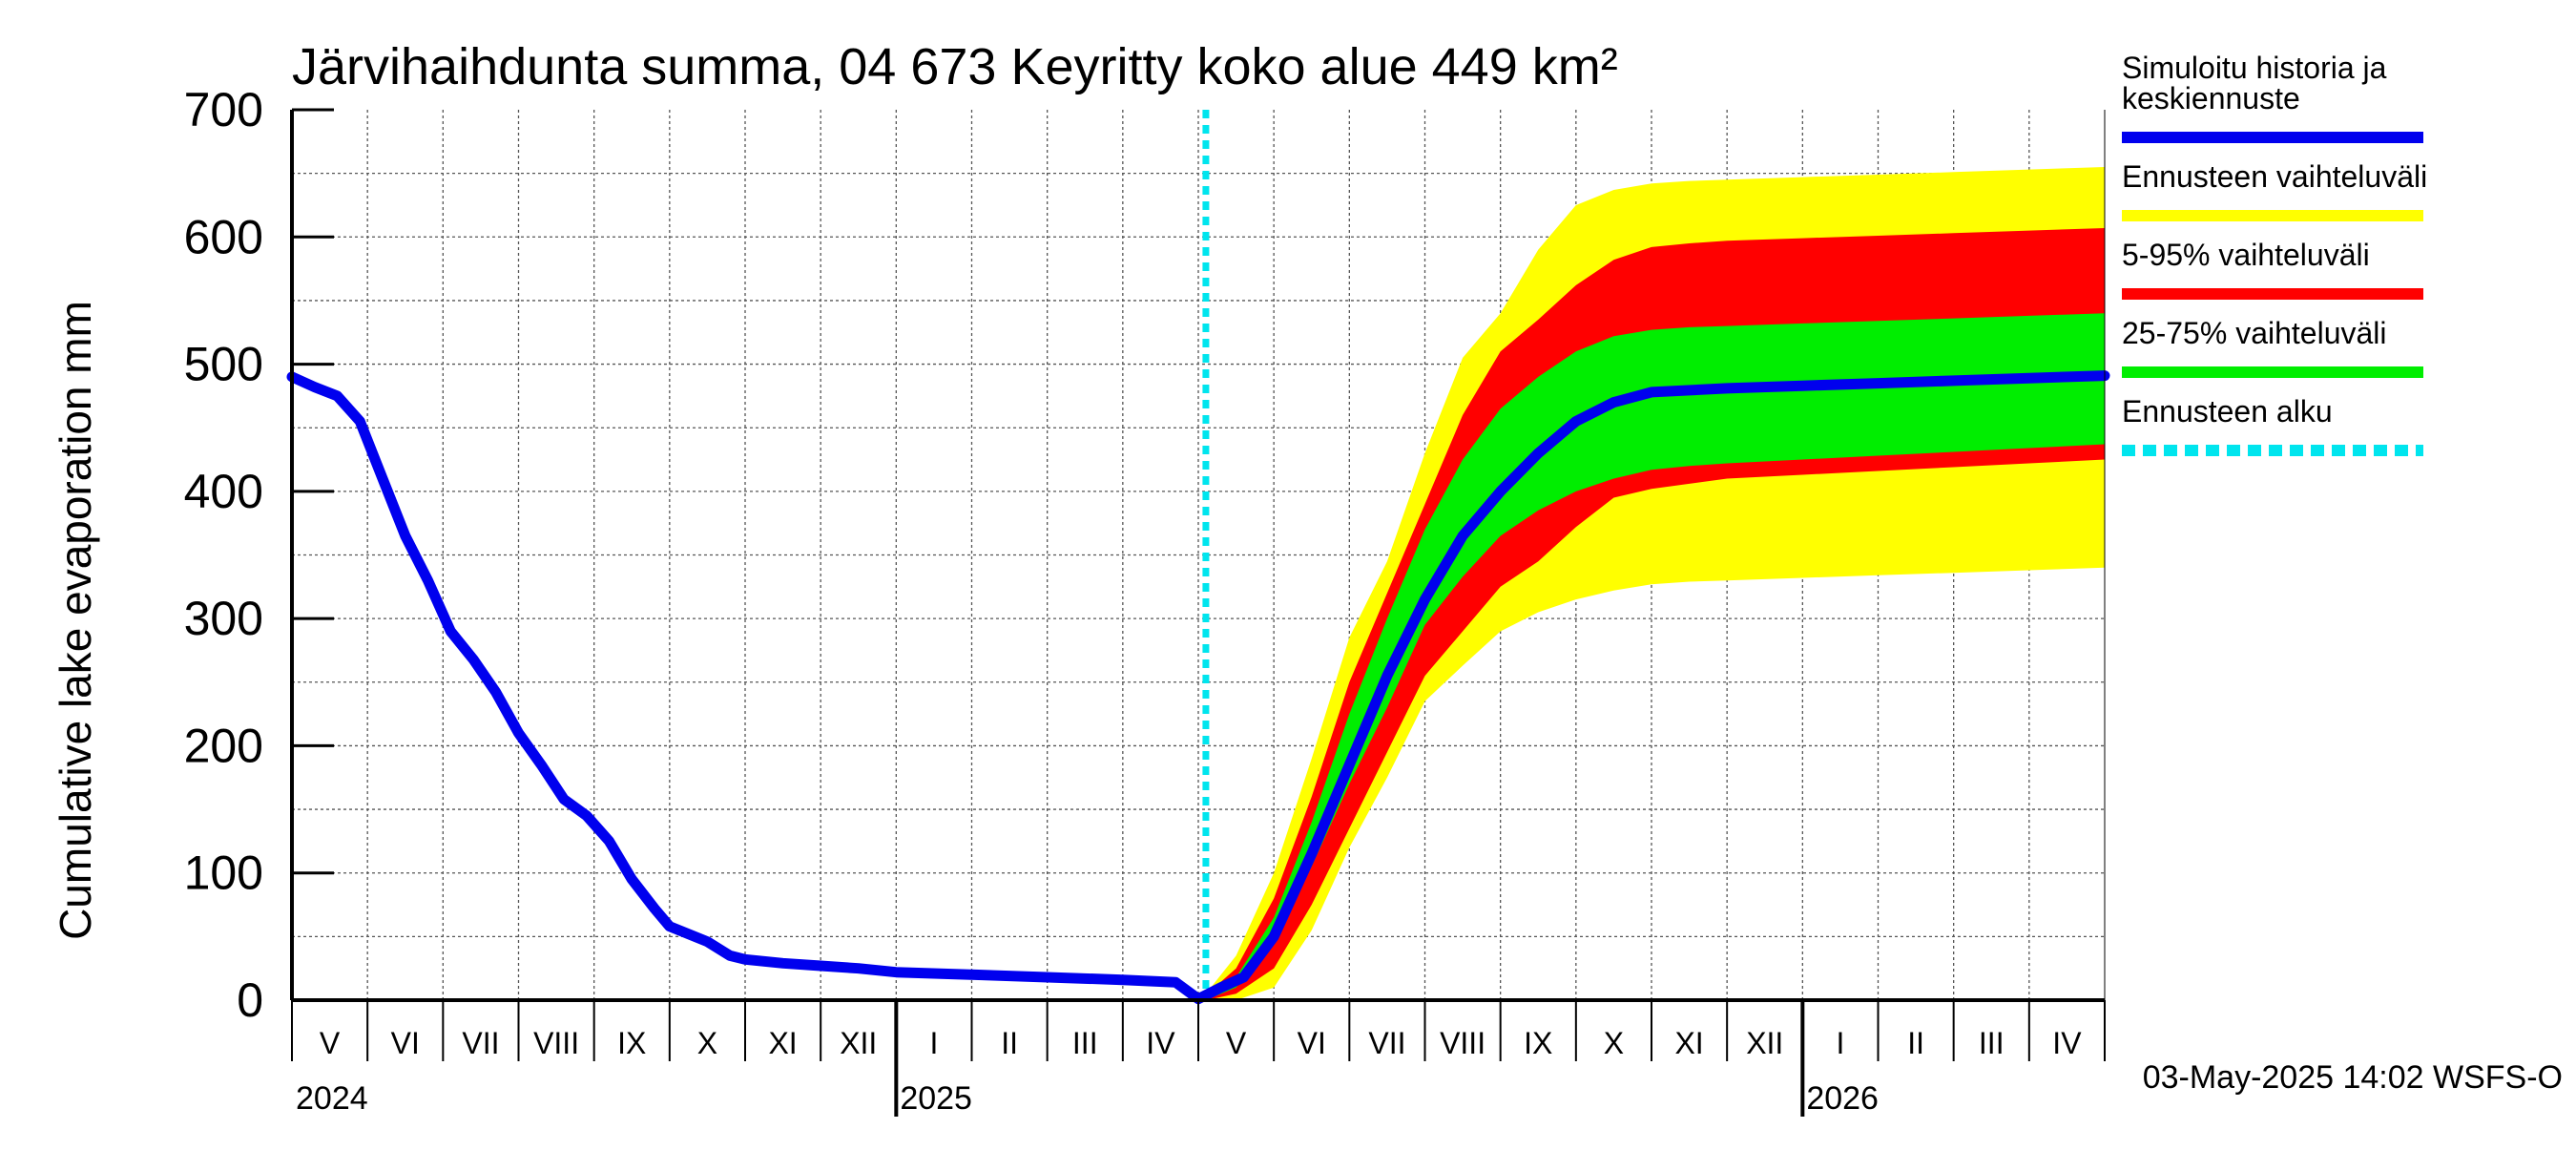 This screenshot has width=2576, height=1150. What do you see at coordinates (2274, 176) in the screenshot?
I see `legend-label: Ennusteen vaihteluväli` at bounding box center [2274, 176].